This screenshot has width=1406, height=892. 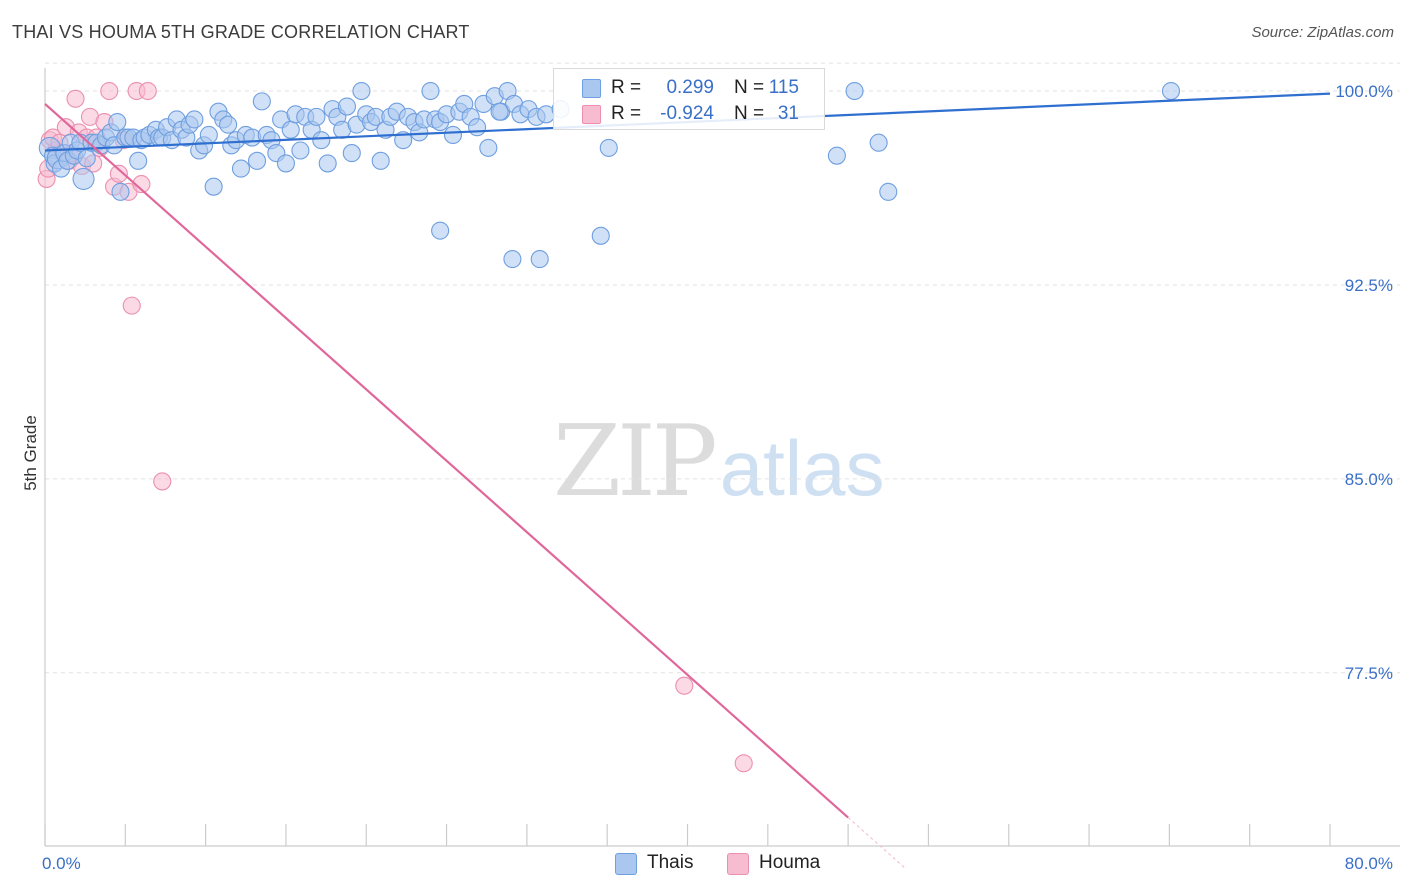 I want to click on correlation-legend: R = 0.299 N = 115 R = -0.924 N = 31, so click(x=689, y=99).